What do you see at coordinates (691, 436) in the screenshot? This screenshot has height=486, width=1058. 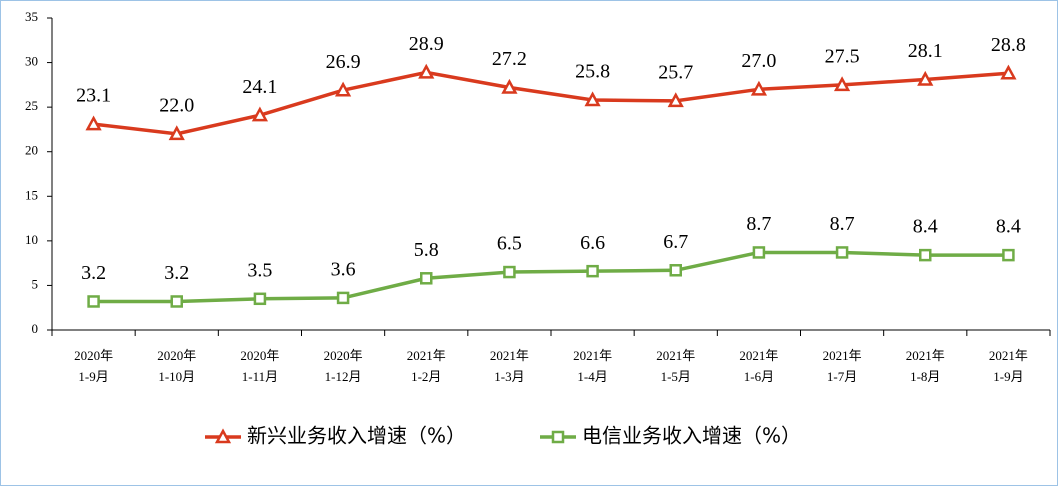 I see `legend-label: 电信业务收入增速（%）` at bounding box center [691, 436].